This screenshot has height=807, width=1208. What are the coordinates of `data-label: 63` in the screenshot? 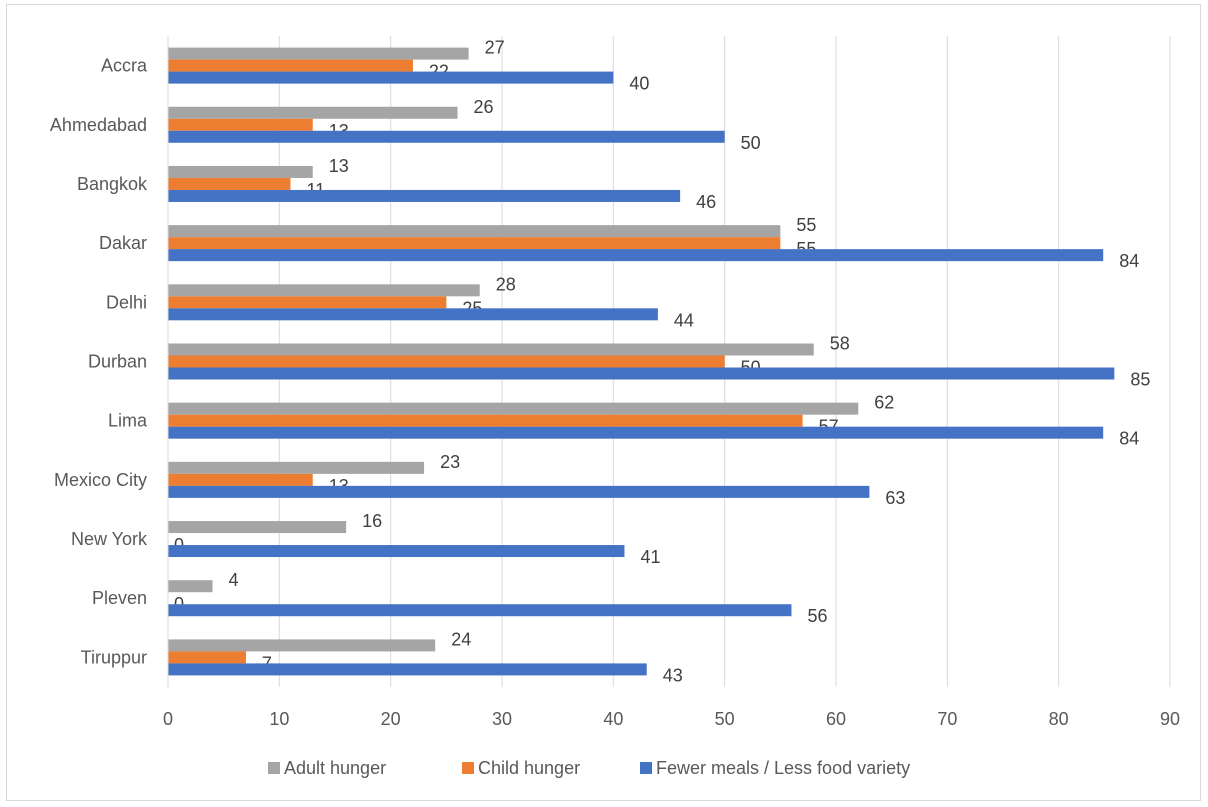 It's located at (895, 498).